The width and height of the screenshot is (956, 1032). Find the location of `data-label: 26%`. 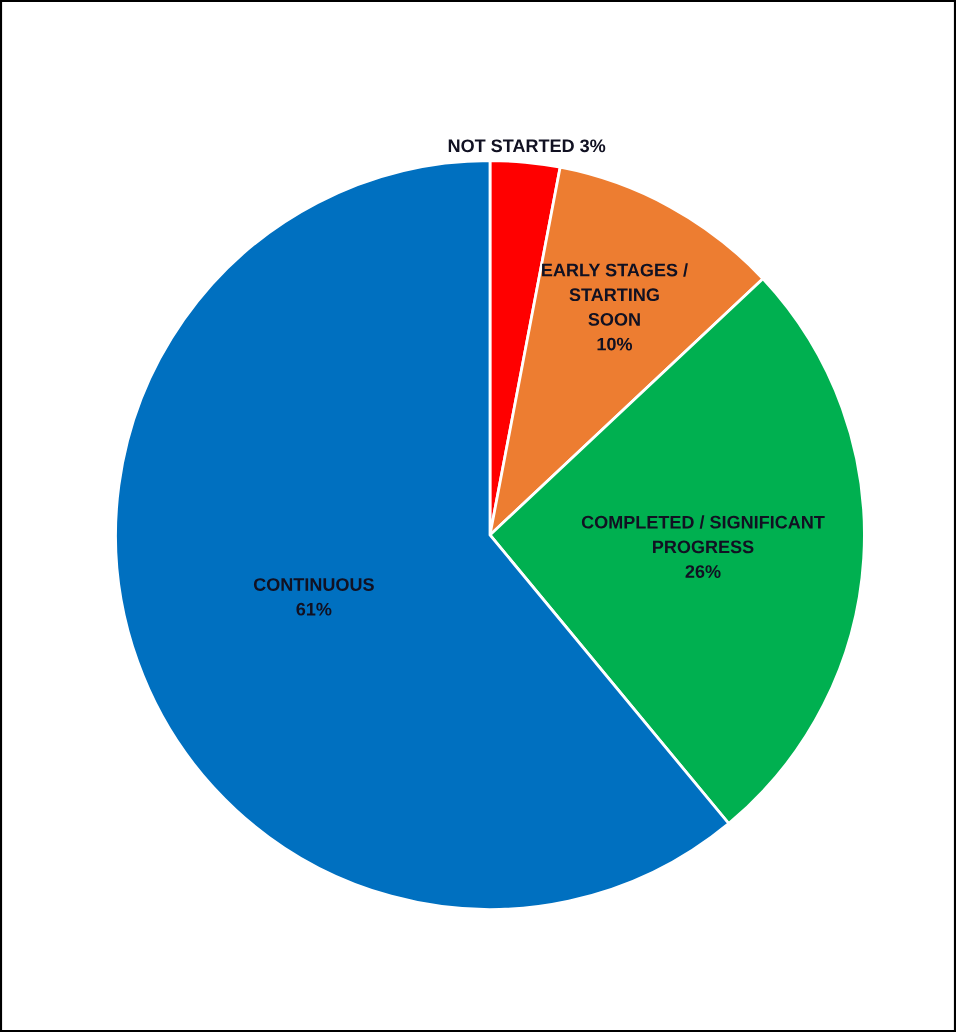

data-label: 26% is located at coordinates (703, 571).